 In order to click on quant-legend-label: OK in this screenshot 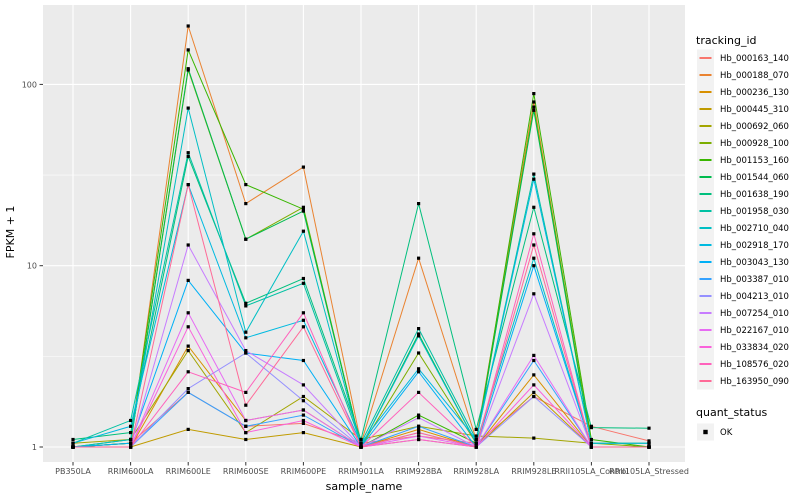, I will do `click(726, 433)`.